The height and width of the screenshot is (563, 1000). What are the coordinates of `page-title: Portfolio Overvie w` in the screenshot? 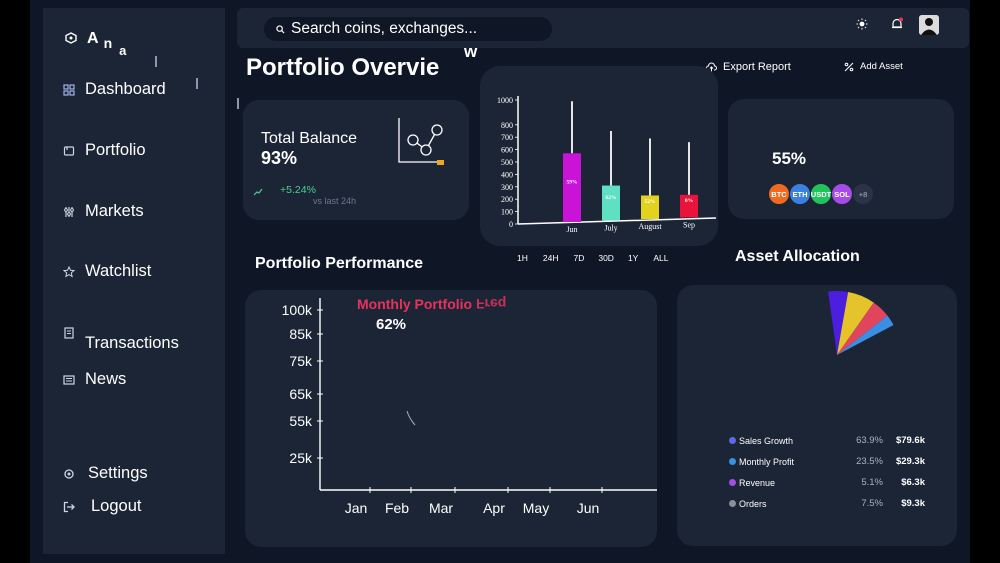 It's located at (361, 62).